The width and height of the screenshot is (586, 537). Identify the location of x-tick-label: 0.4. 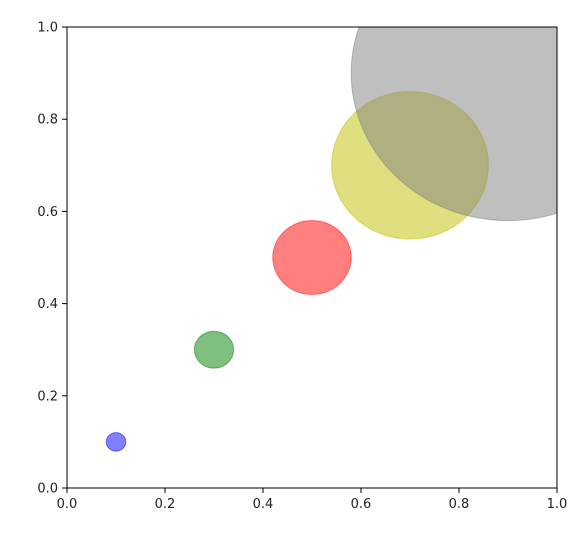
(263, 504).